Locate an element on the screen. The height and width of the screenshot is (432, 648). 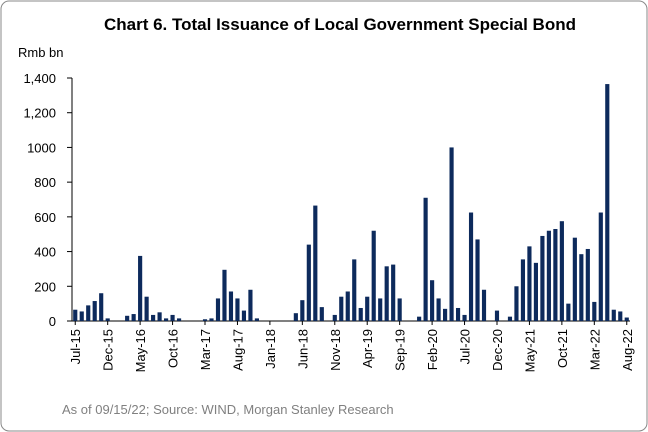
x-tick-label: Jul-15 is located at coordinates (75, 346).